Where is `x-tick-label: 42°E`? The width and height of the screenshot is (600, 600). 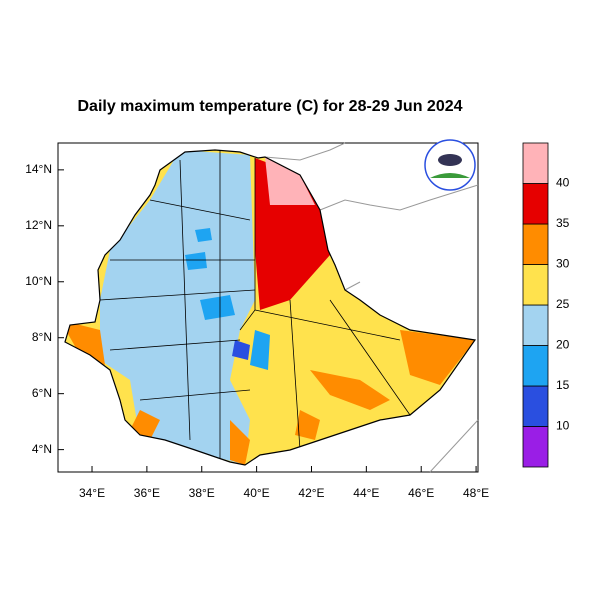
x-tick-label: 42°E is located at coordinates (311, 493).